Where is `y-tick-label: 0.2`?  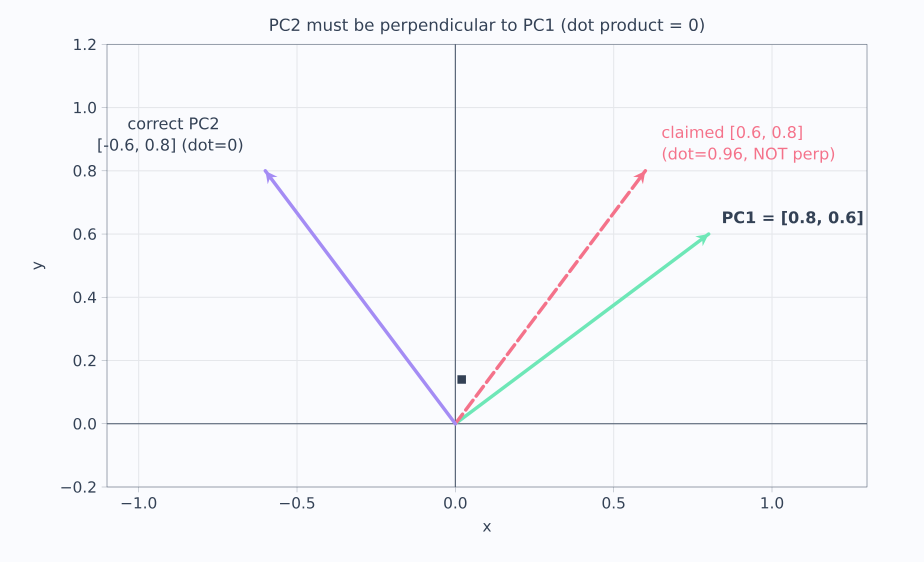 y-tick-label: 0.2 is located at coordinates (85, 360).